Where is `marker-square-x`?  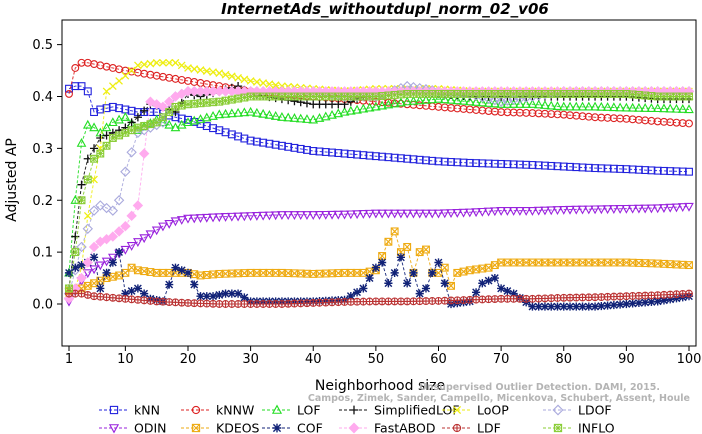
marker-square-x is located at coordinates (407, 246).